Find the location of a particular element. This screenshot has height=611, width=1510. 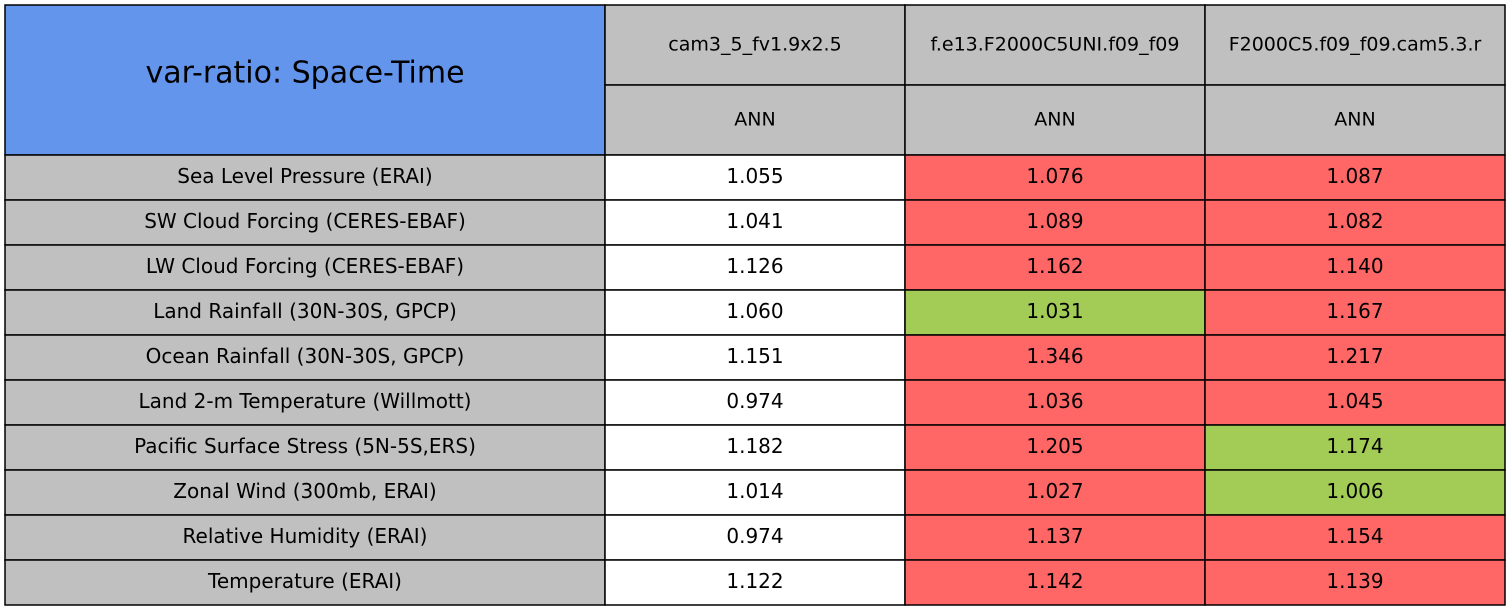

value: 1.014 is located at coordinates (754, 491).